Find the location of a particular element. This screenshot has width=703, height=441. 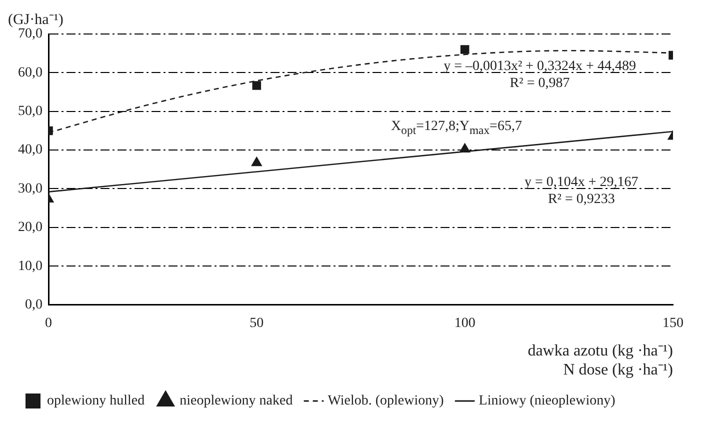

legend-label: Liniowy (nieoplewiony) is located at coordinates (547, 401).